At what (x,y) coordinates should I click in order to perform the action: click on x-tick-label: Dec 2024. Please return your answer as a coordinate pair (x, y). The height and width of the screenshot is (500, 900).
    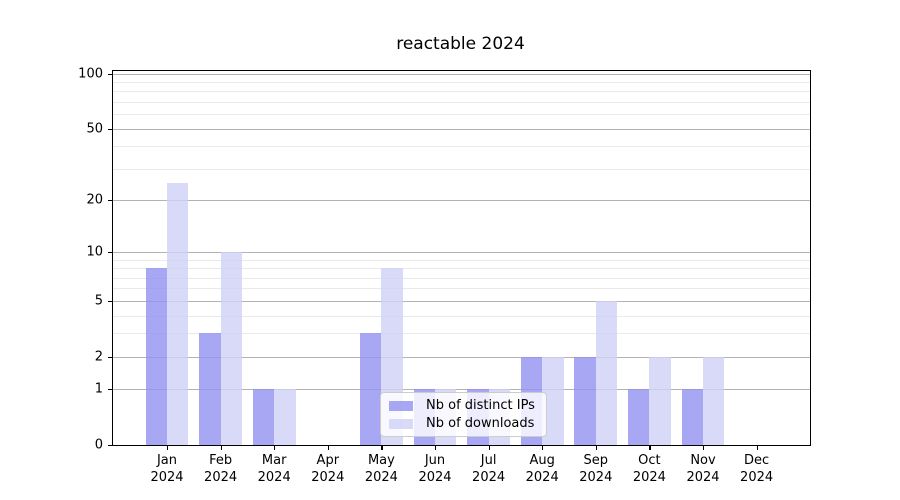
    Looking at the image, I should click on (757, 469).